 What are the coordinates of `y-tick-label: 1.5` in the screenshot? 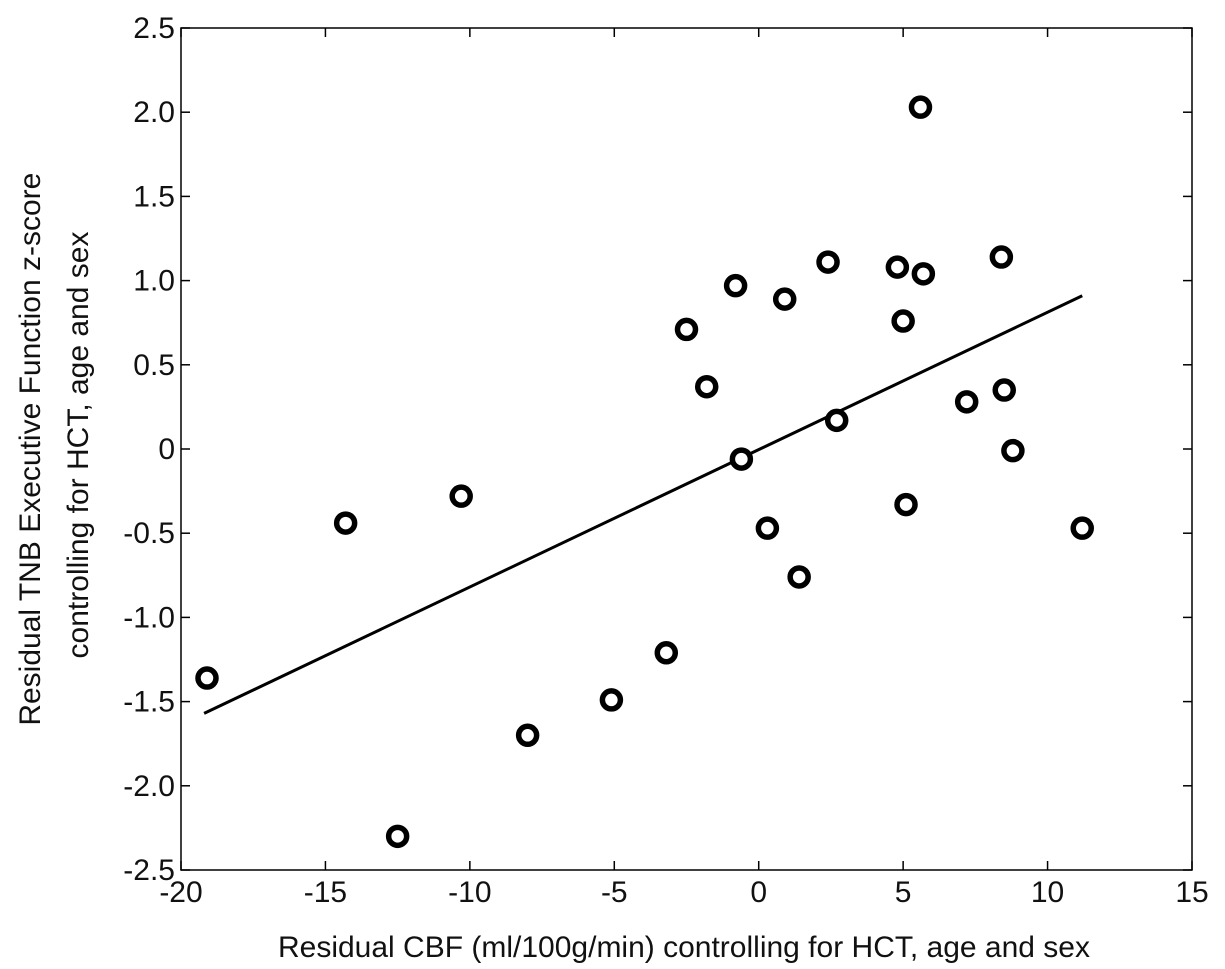 It's located at (154, 196).